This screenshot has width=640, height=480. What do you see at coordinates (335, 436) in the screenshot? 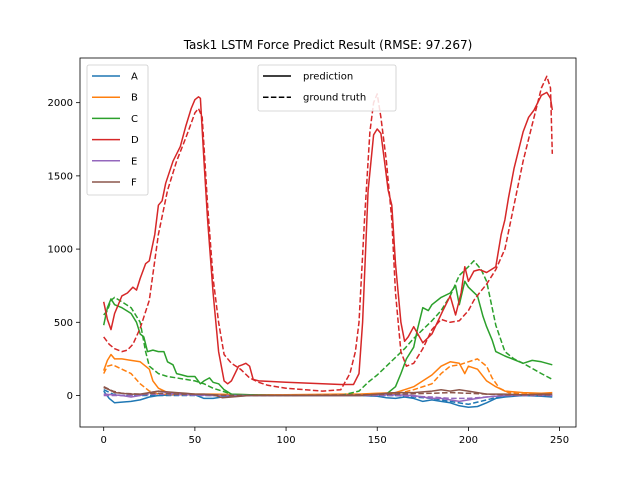
I see `x-axis: 0 50 100 150 200 250` at bounding box center [335, 436].